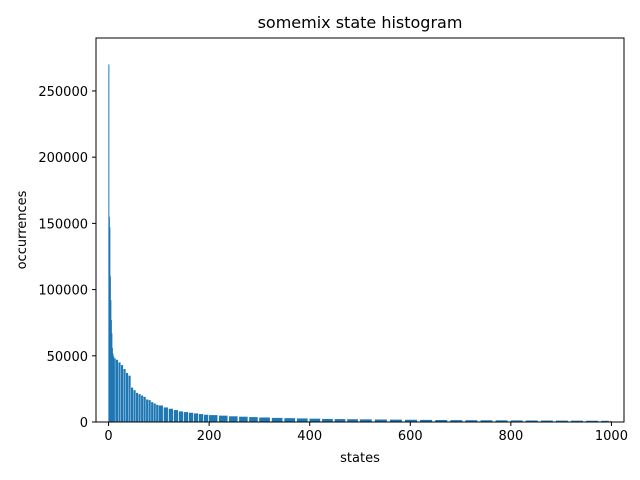 The image size is (640, 480). Describe the element at coordinates (84, 423) in the screenshot. I see `y-tick-label: 0` at that location.